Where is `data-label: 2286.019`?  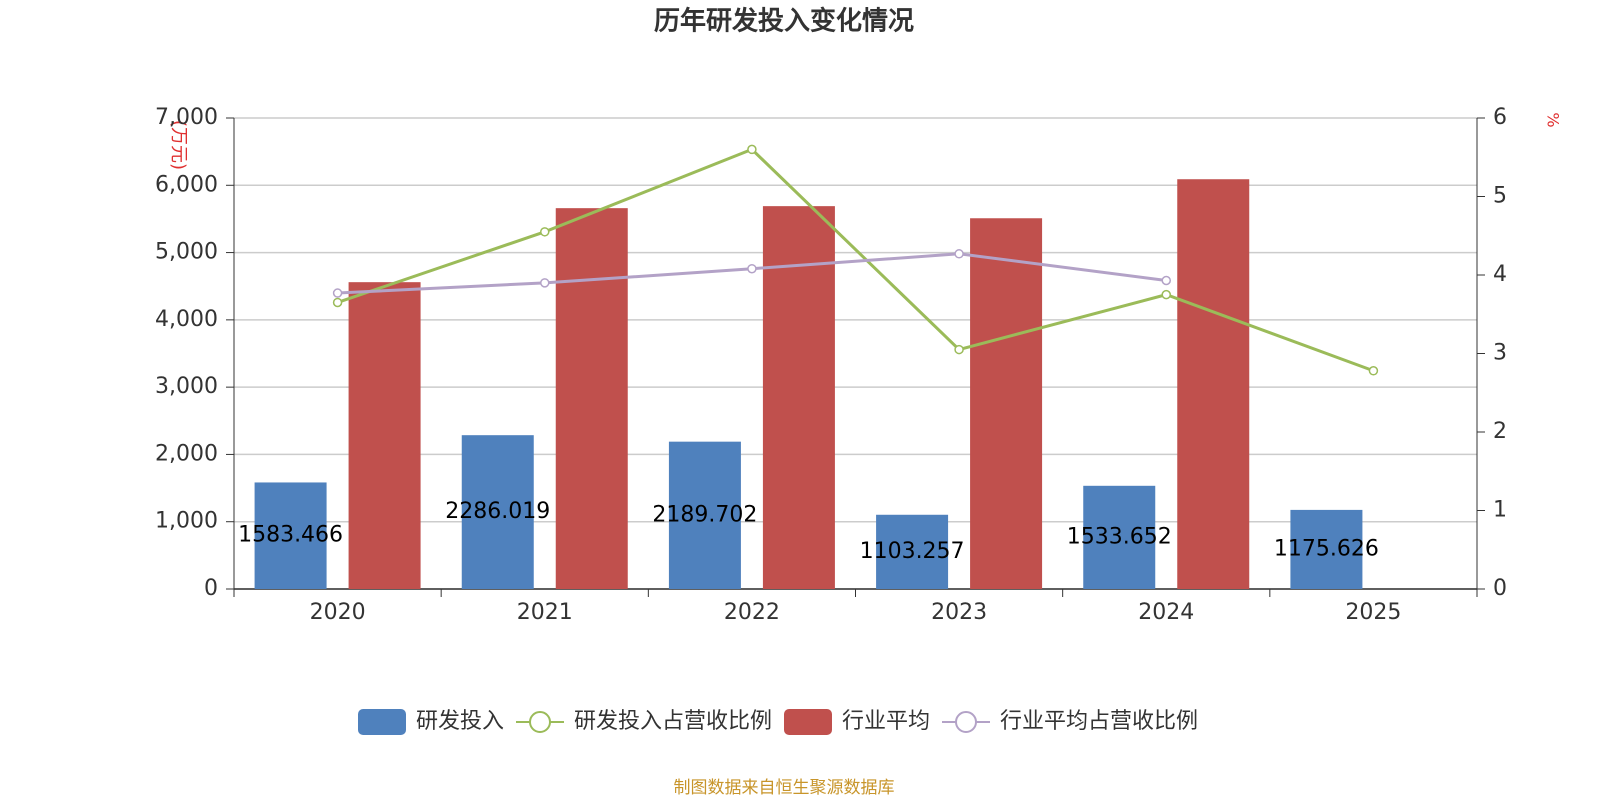
data-label: 2286.019 is located at coordinates (497, 511).